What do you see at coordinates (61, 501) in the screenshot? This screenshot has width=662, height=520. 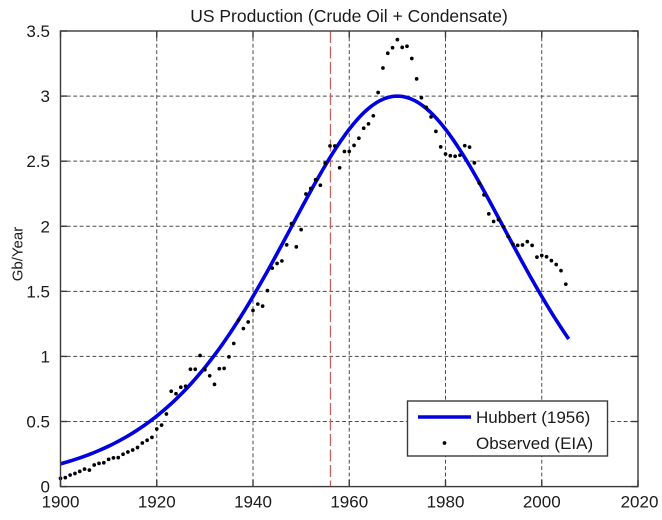 I see `svg-text: 1900` at bounding box center [61, 501].